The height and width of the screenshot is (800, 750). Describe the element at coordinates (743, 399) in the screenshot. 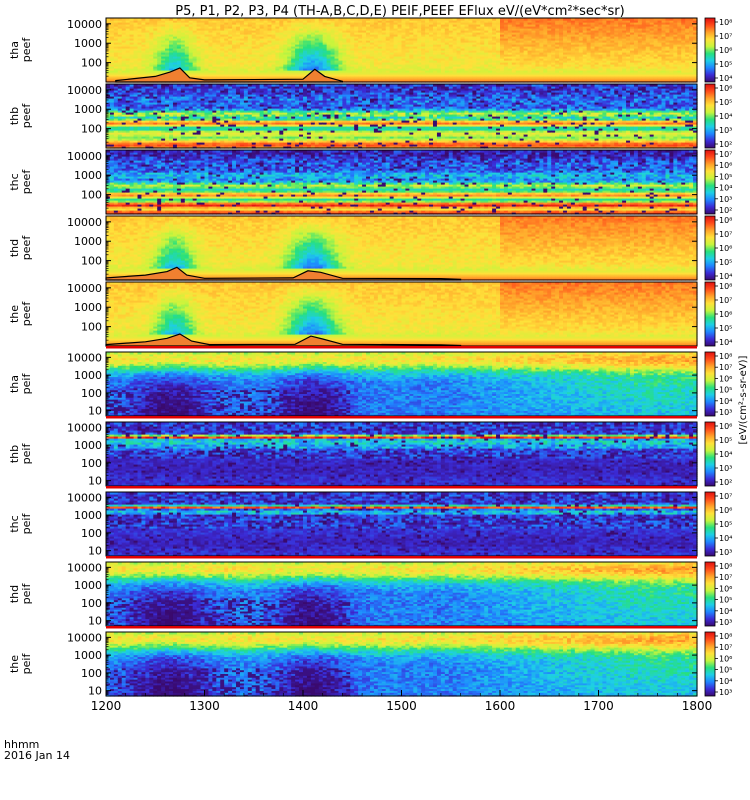

I see `colorbar-title: [eV/(cm²-s-sr-eV)]` at that location.